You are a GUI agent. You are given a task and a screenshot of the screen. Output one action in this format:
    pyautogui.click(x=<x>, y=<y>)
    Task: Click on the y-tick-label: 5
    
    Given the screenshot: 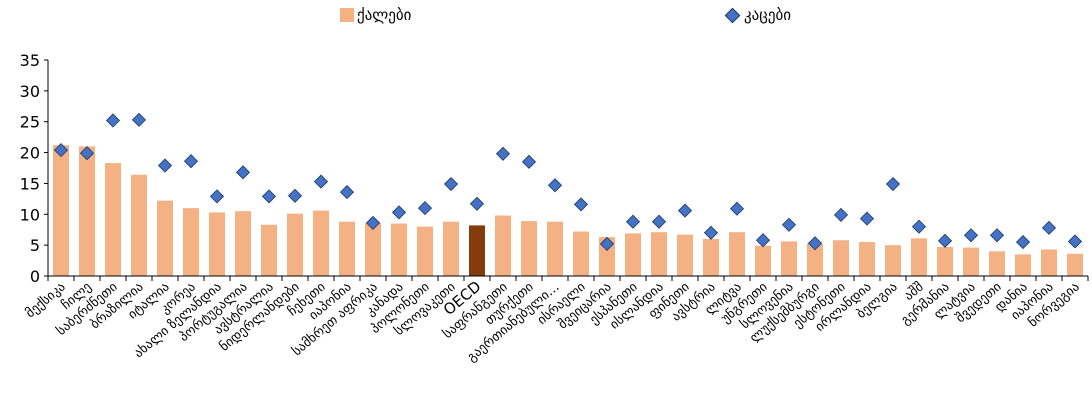 What is the action you would take?
    pyautogui.click(x=35, y=245)
    